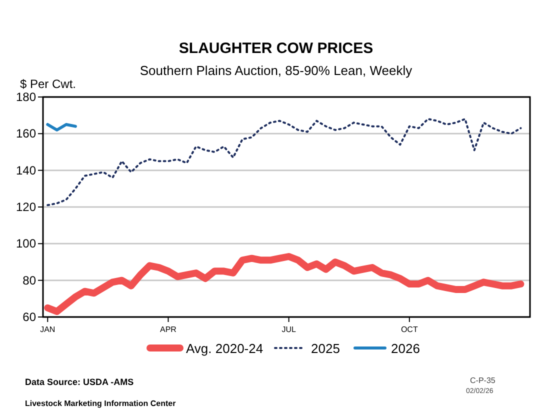 This screenshot has height=414, width=552. Describe the element at coordinates (26, 207) in the screenshot. I see `y-tick-label: 120` at that location.